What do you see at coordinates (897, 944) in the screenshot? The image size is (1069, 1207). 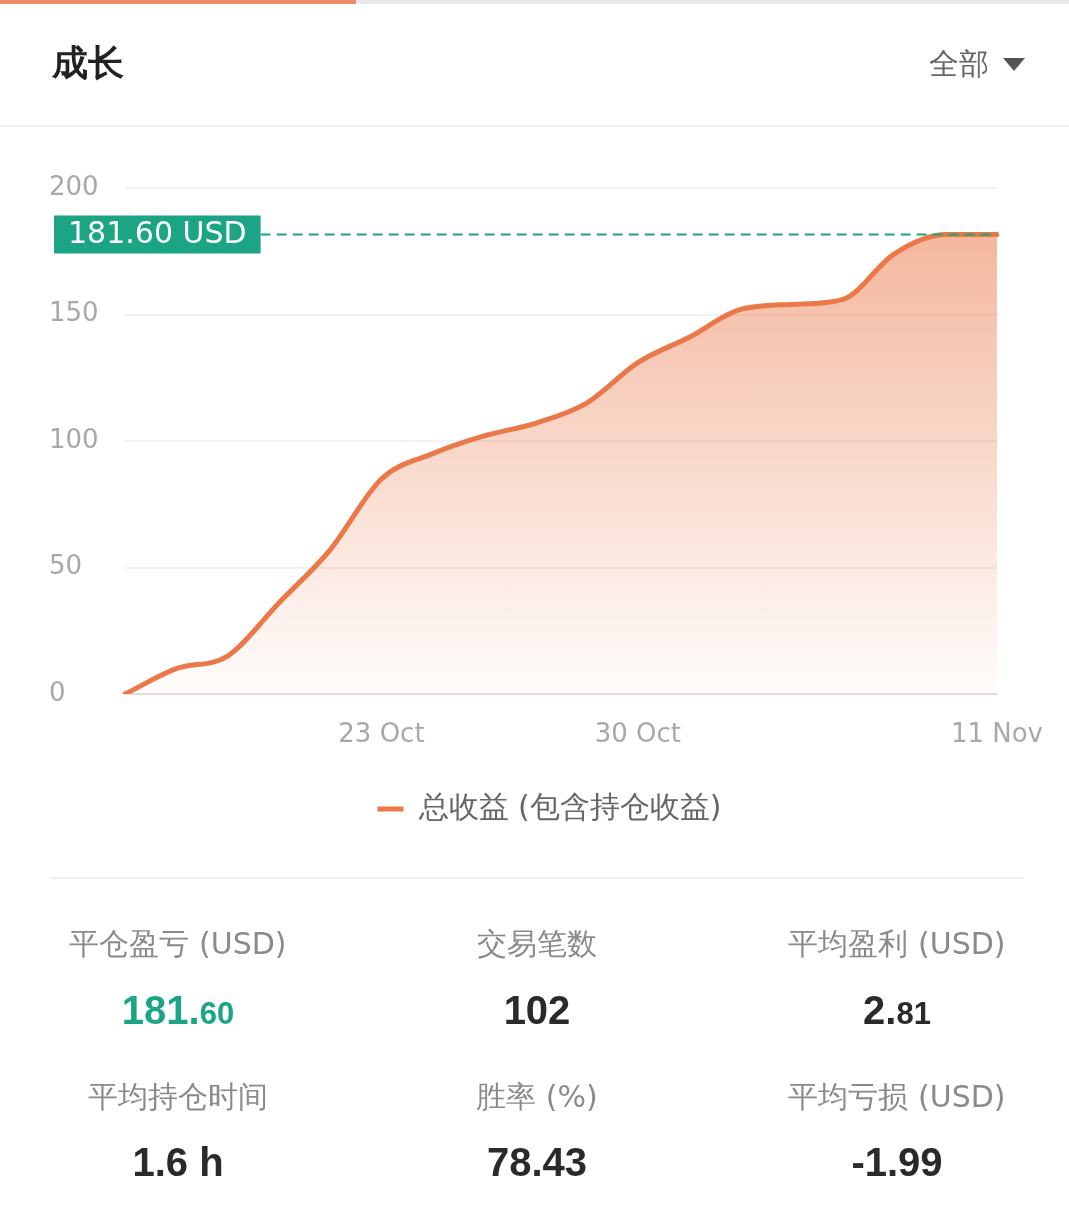 I see `text: 平均盈利 (USD)` at bounding box center [897, 944].